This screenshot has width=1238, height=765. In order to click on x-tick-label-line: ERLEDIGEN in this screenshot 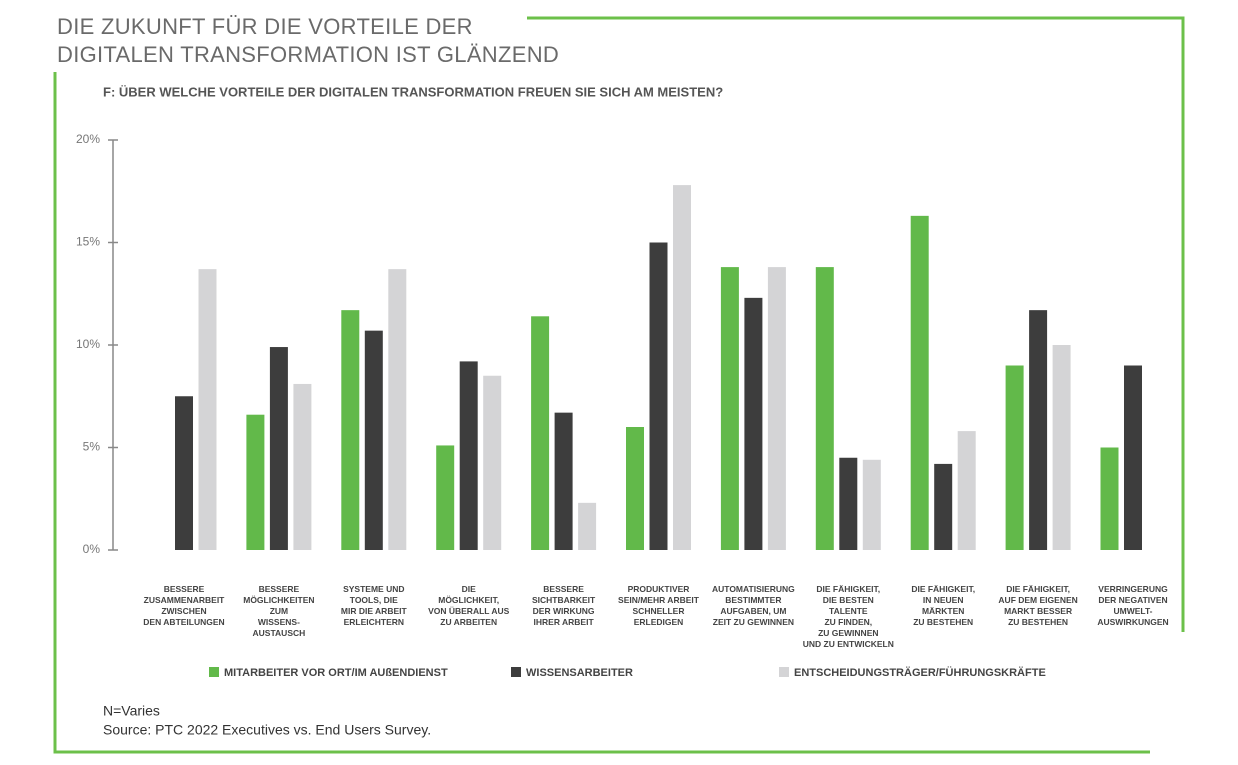, I will do `click(659, 622)`.